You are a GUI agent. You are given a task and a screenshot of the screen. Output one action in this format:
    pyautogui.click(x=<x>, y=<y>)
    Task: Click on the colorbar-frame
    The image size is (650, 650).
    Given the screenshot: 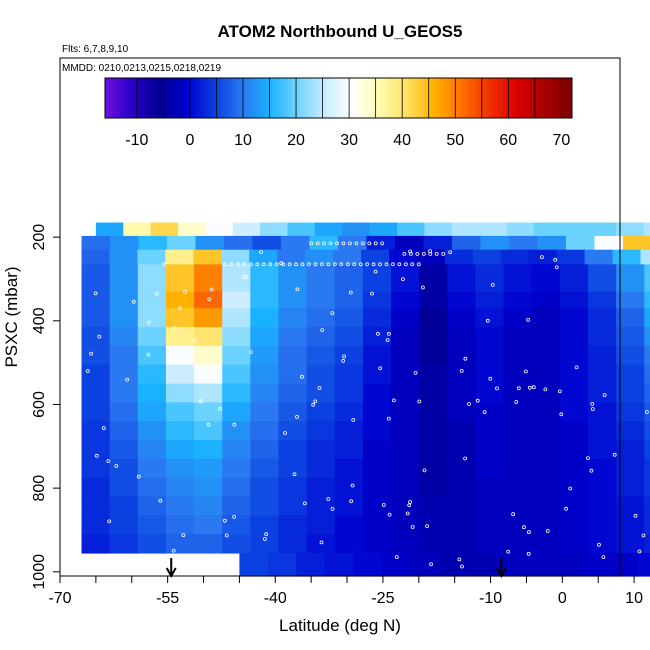 What is the action you would take?
    pyautogui.click(x=338, y=98)
    